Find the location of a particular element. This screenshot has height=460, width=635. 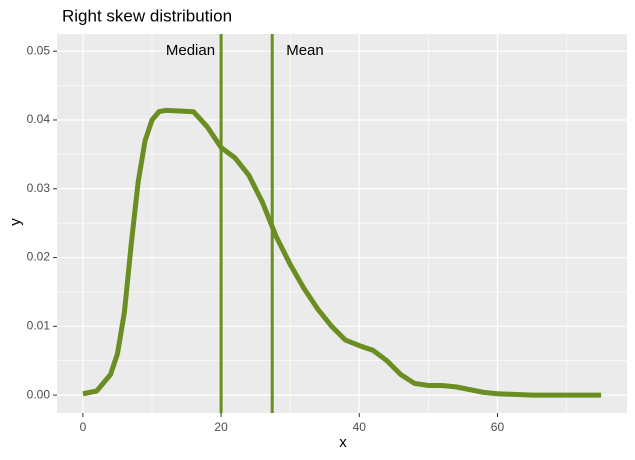

y-tick-label: 0.00 is located at coordinates (39, 394).